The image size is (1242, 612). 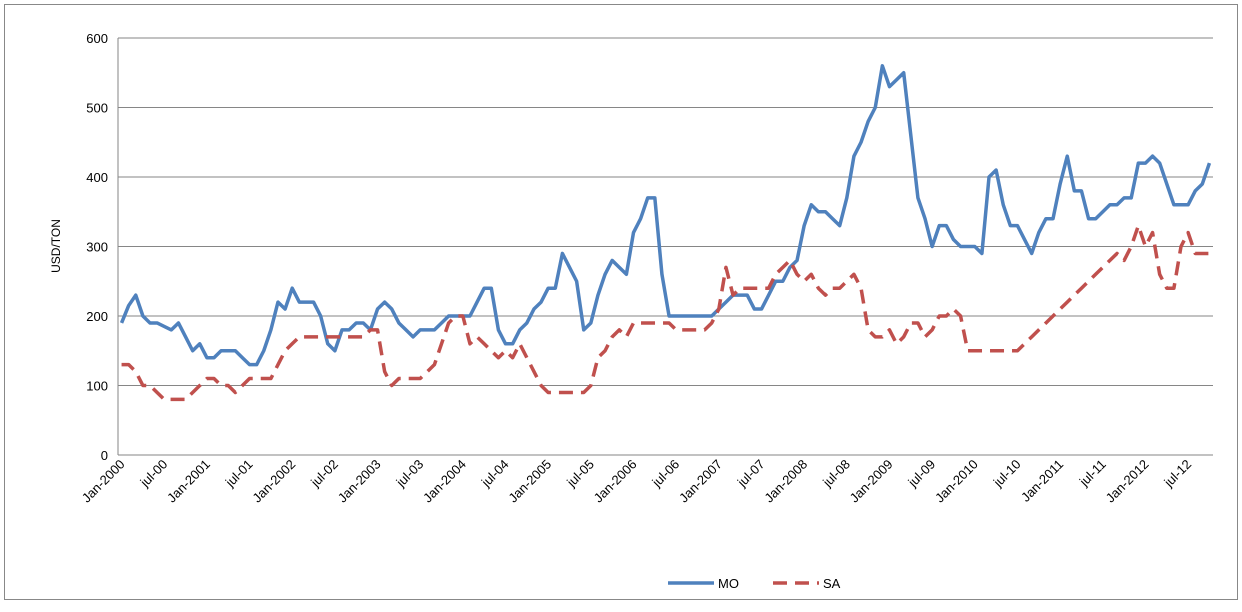 I want to click on y-tick-label: 400, so click(x=97, y=177).